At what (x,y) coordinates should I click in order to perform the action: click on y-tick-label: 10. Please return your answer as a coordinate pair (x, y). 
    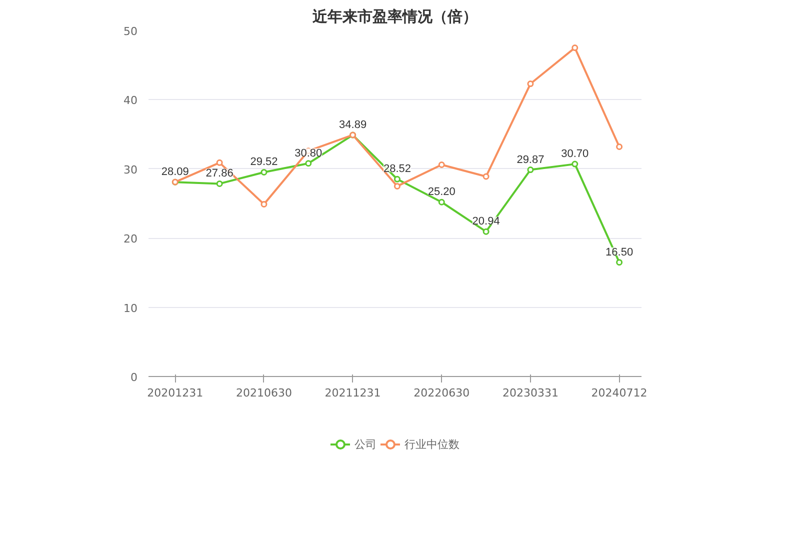
    Looking at the image, I should click on (131, 308).